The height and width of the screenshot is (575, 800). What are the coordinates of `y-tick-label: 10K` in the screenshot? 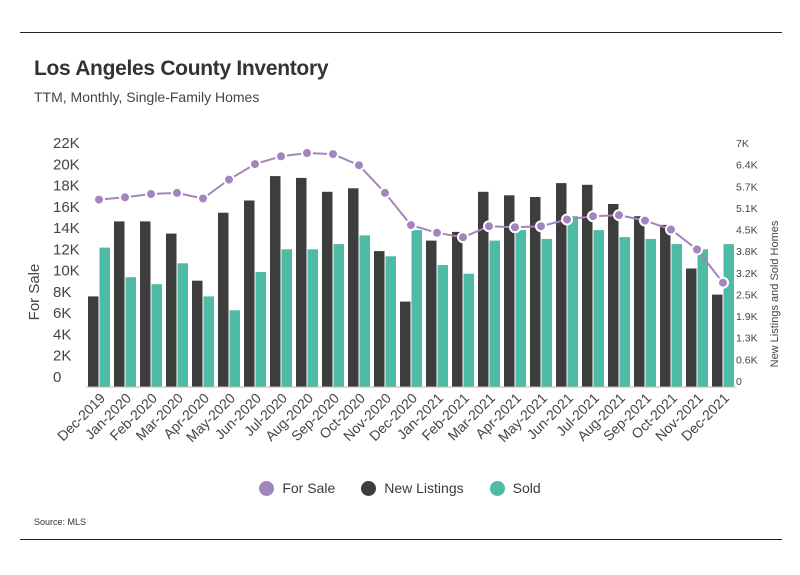 It's located at (66, 271).